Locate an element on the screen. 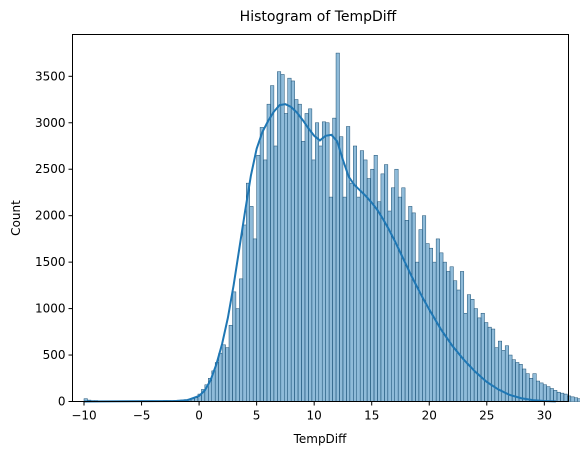 The width and height of the screenshot is (580, 455). x-tick-label: 30 is located at coordinates (544, 416).